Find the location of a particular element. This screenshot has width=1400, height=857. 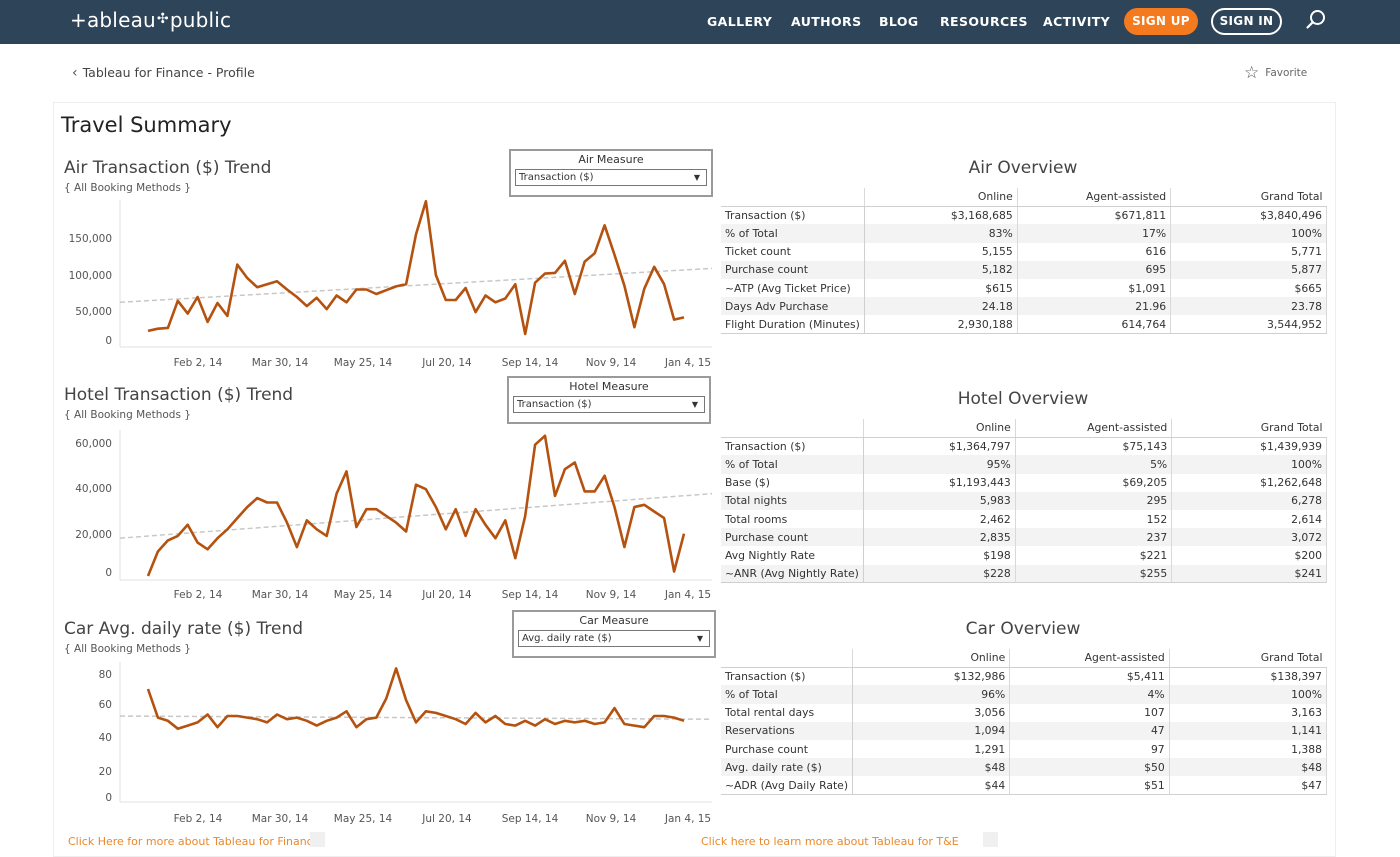

row-label: Avg Nightly Rate is located at coordinates (792, 555).